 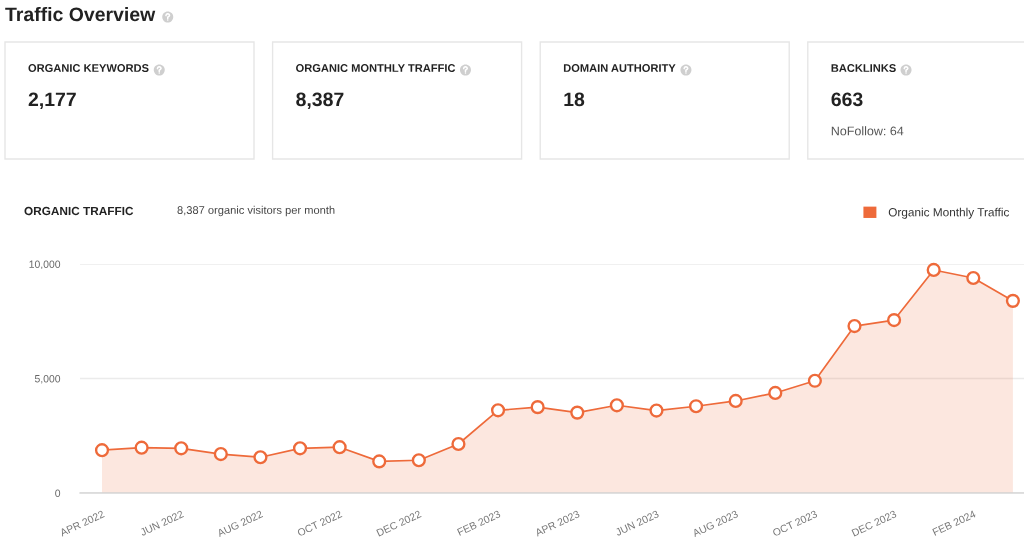 What do you see at coordinates (949, 213) in the screenshot?
I see `legend-label: Organic Monthly Traffic` at bounding box center [949, 213].